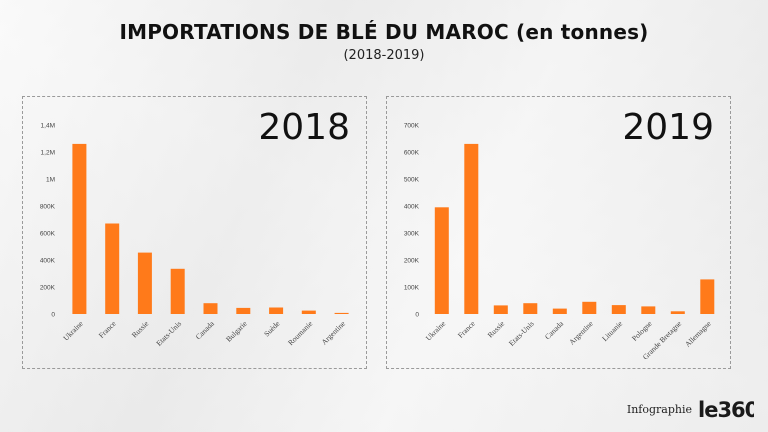 The height and width of the screenshot is (432, 768). What do you see at coordinates (648, 310) in the screenshot?
I see `bar-pologne` at bounding box center [648, 310].